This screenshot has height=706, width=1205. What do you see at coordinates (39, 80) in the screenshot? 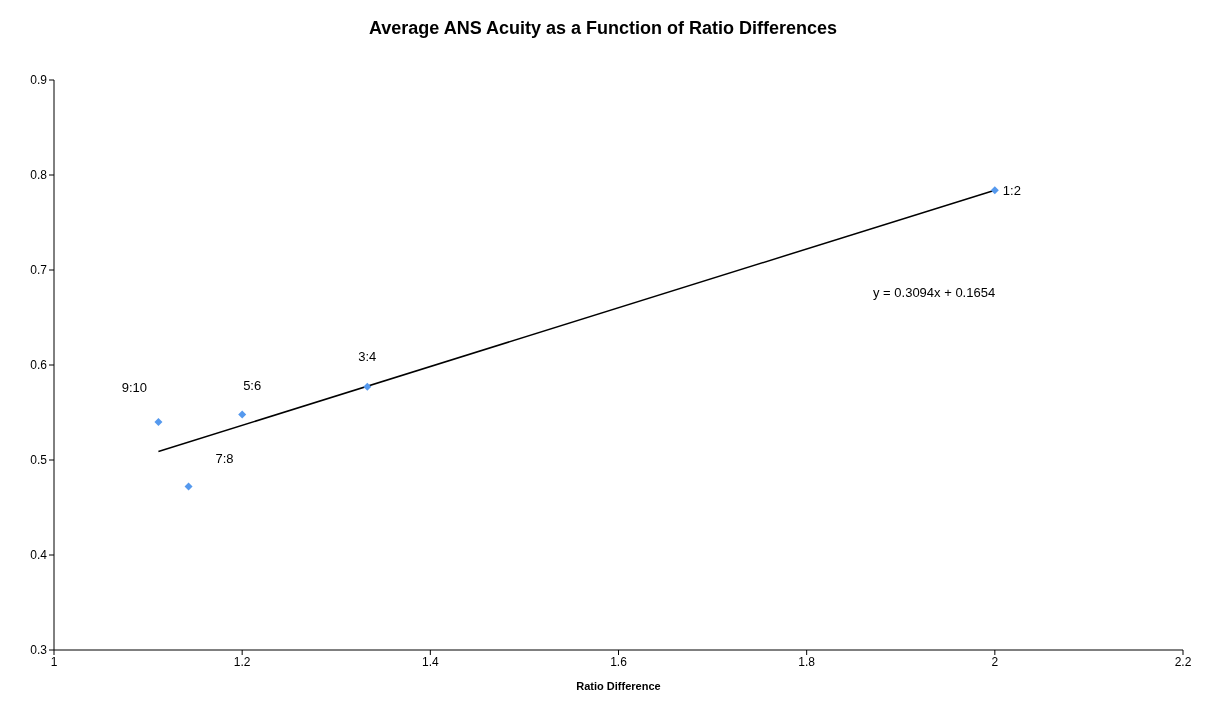
I see `y-tick-label: 0.9` at bounding box center [39, 80].